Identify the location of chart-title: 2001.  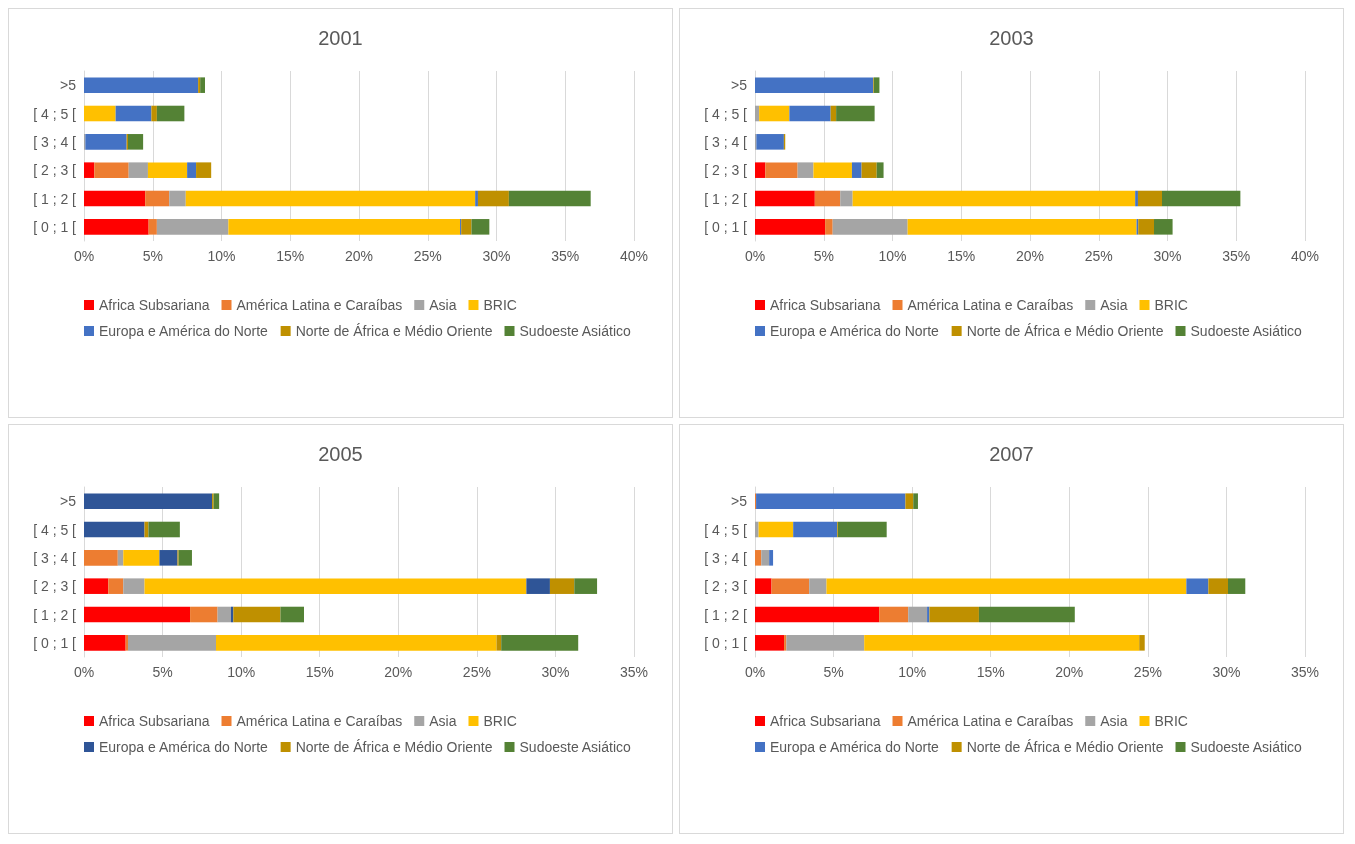
(340, 38).